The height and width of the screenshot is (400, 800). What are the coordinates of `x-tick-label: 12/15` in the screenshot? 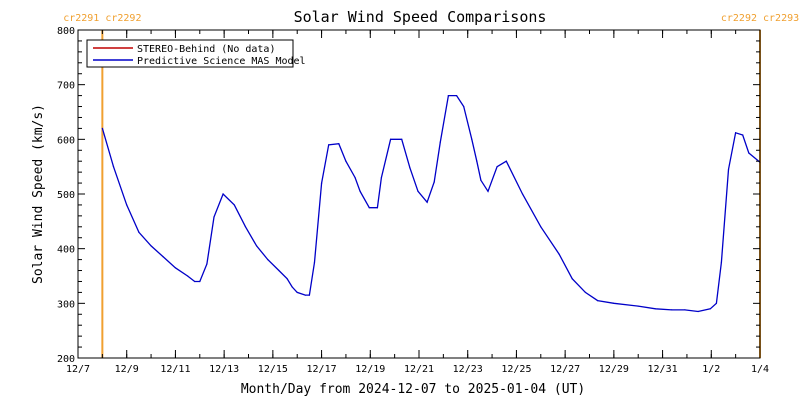 It's located at (273, 369).